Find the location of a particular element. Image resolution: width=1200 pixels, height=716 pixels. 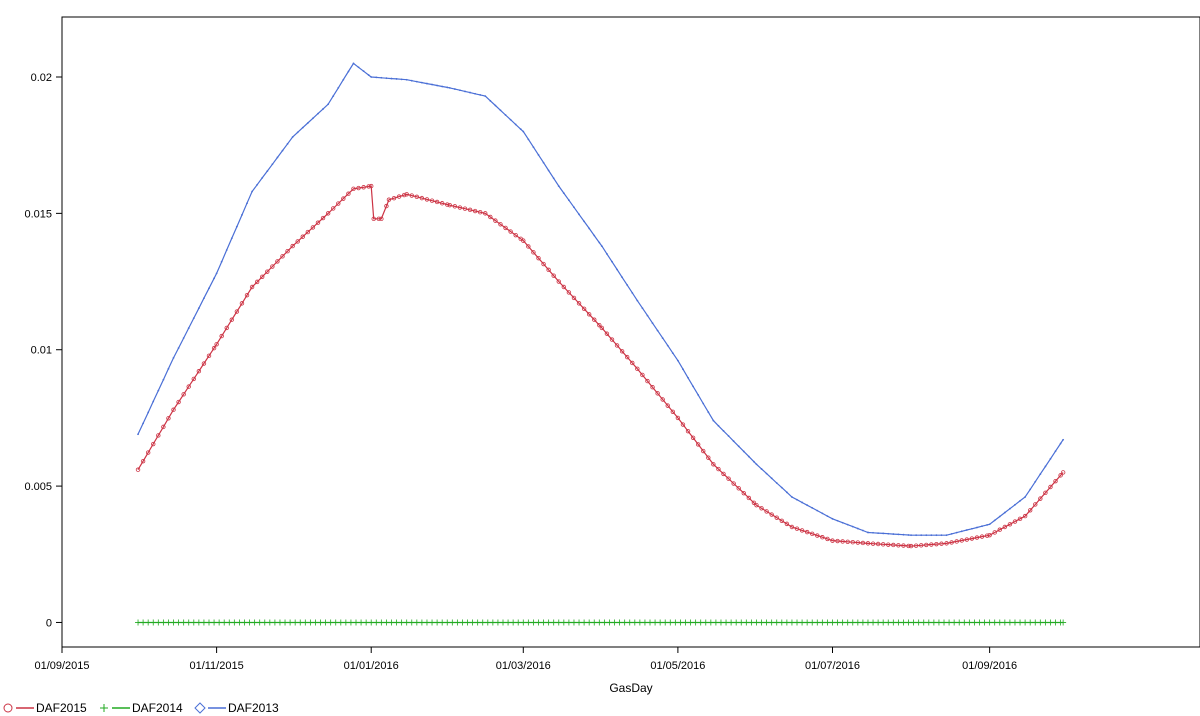

y-tick-label: 0.005 is located at coordinates (38, 487).